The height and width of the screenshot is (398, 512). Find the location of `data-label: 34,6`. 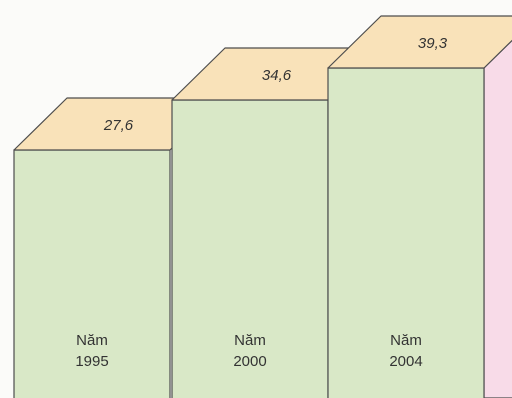

data-label: 34,6 is located at coordinates (277, 75).